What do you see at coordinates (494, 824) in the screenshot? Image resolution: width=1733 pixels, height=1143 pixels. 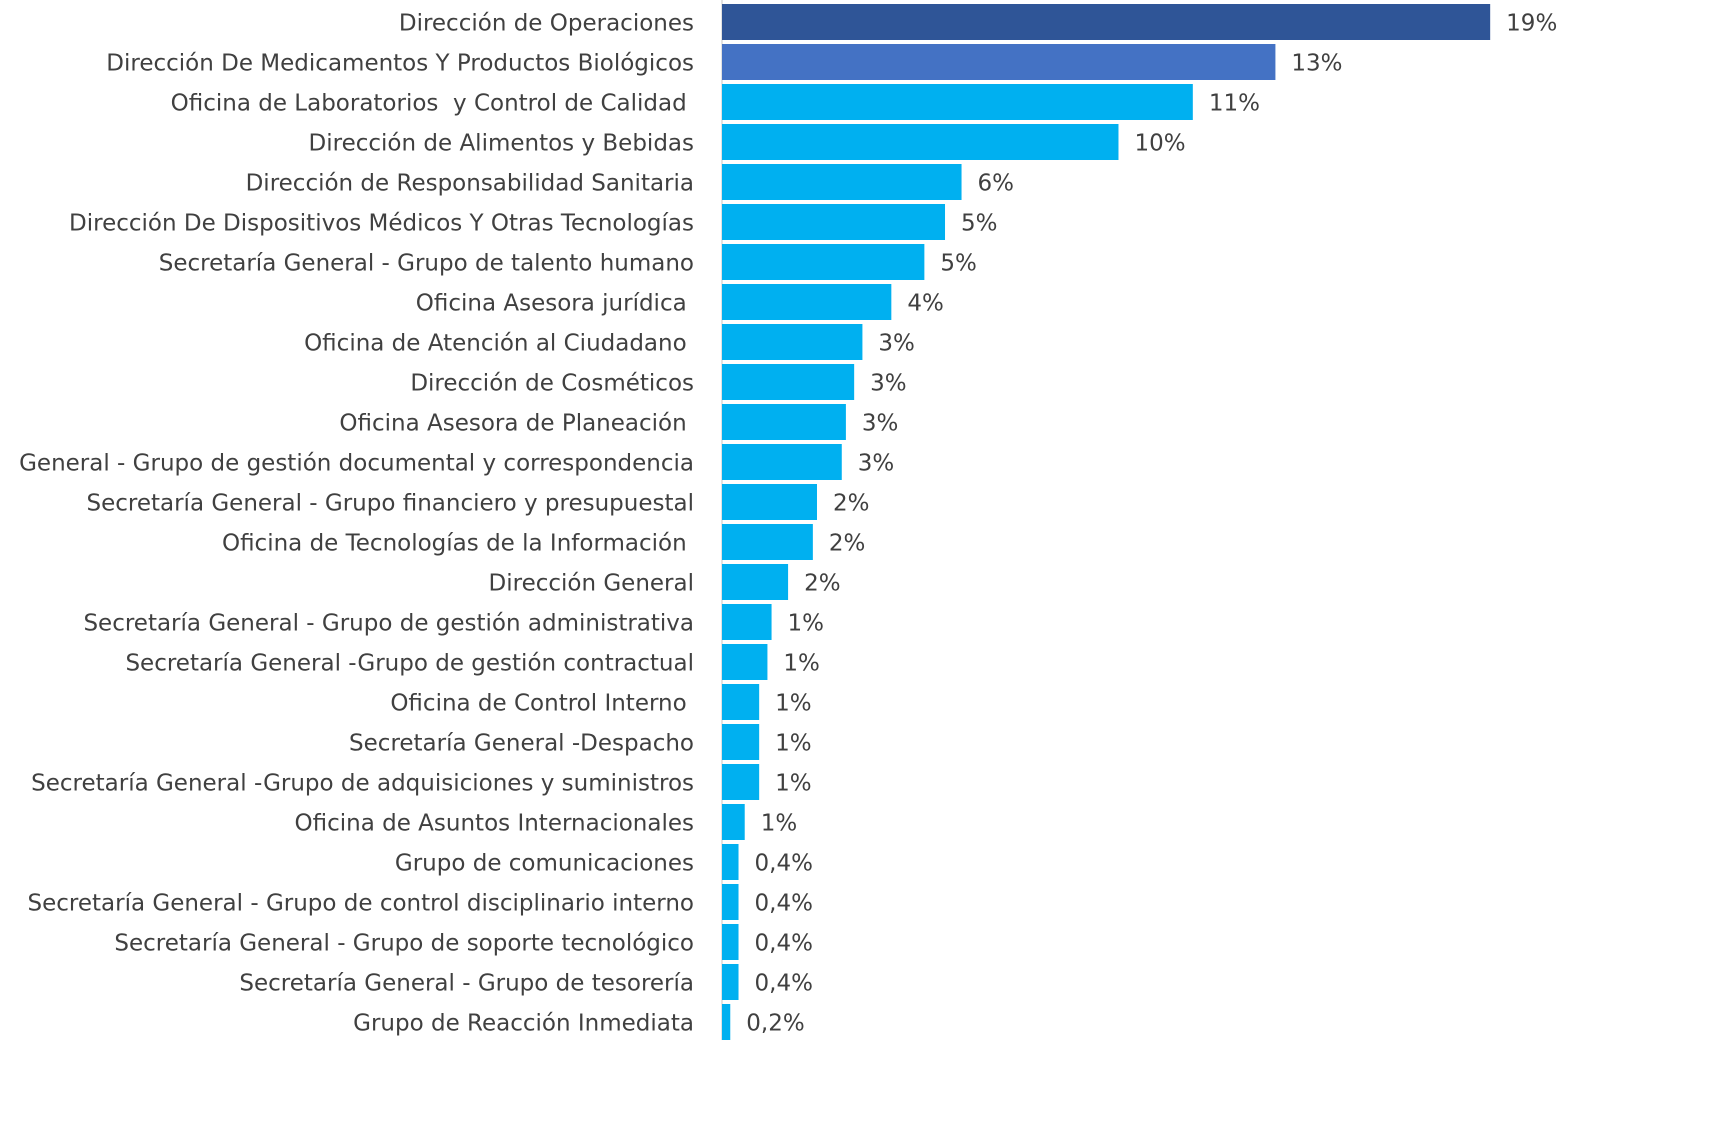 I see `category-label: Oficina de Asuntos Internacionales` at bounding box center [494, 824].